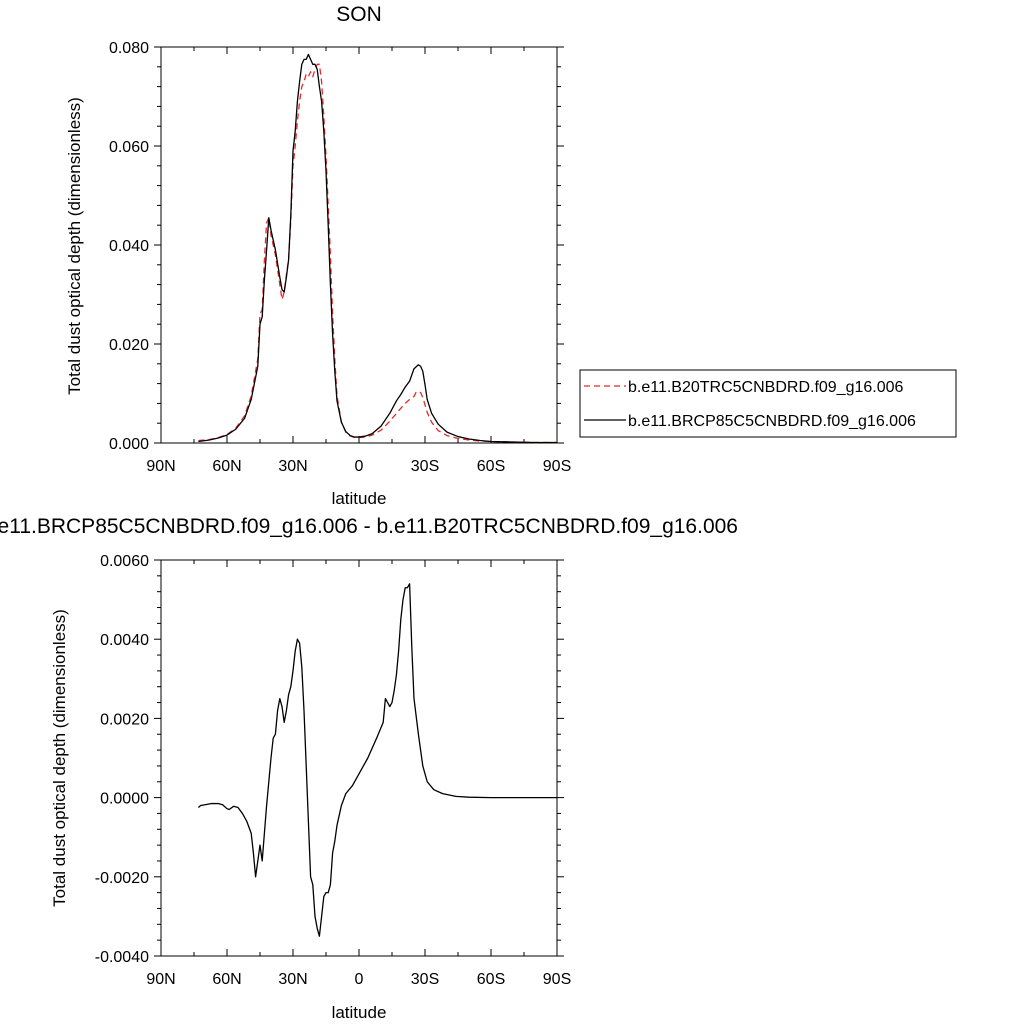 Image resolution: width=1024 pixels, height=1024 pixels. Describe the element at coordinates (122, 878) in the screenshot. I see `y-tick-label: -0.0020` at that location.